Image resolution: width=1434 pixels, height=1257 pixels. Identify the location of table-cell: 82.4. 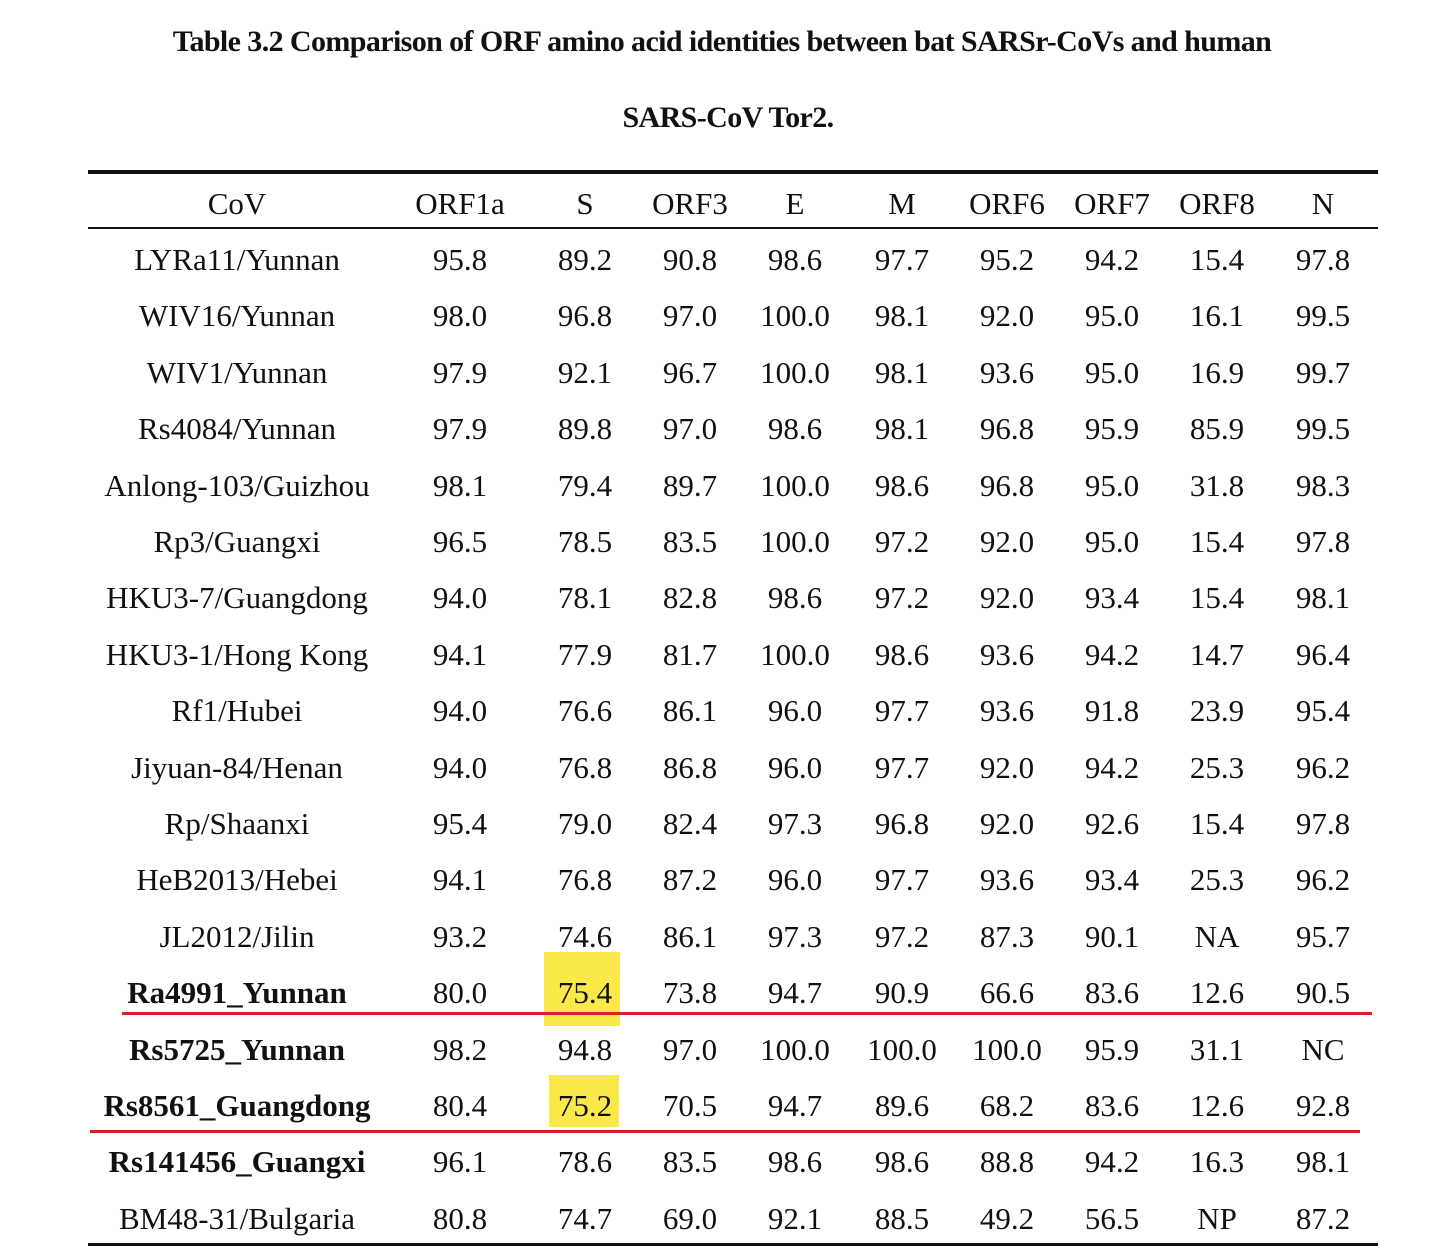
(690, 823).